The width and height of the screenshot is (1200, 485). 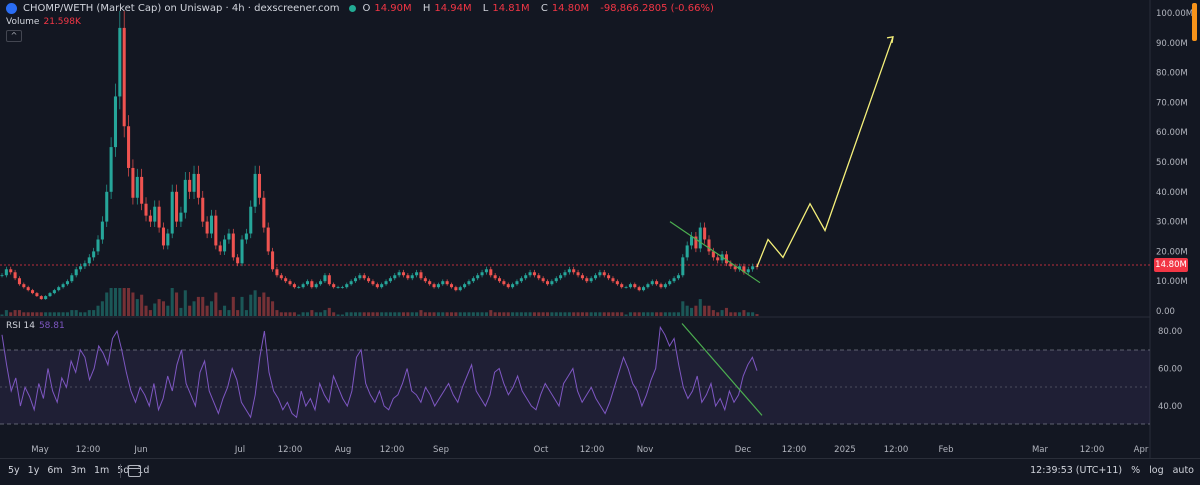 What do you see at coordinates (14, 470) in the screenshot?
I see `timeframe-5y: 5y` at bounding box center [14, 470].